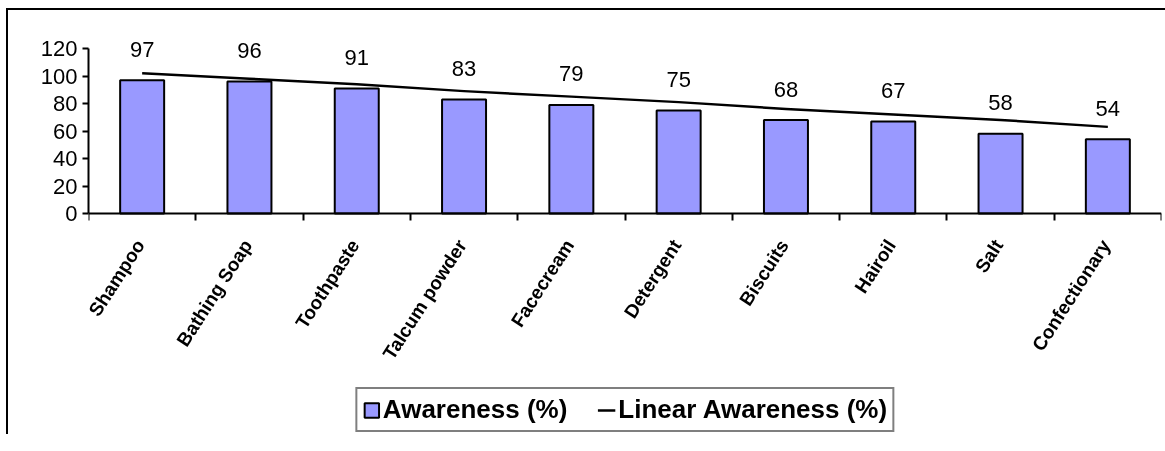 The width and height of the screenshot is (1165, 451). I want to click on data-label: 67, so click(893, 90).